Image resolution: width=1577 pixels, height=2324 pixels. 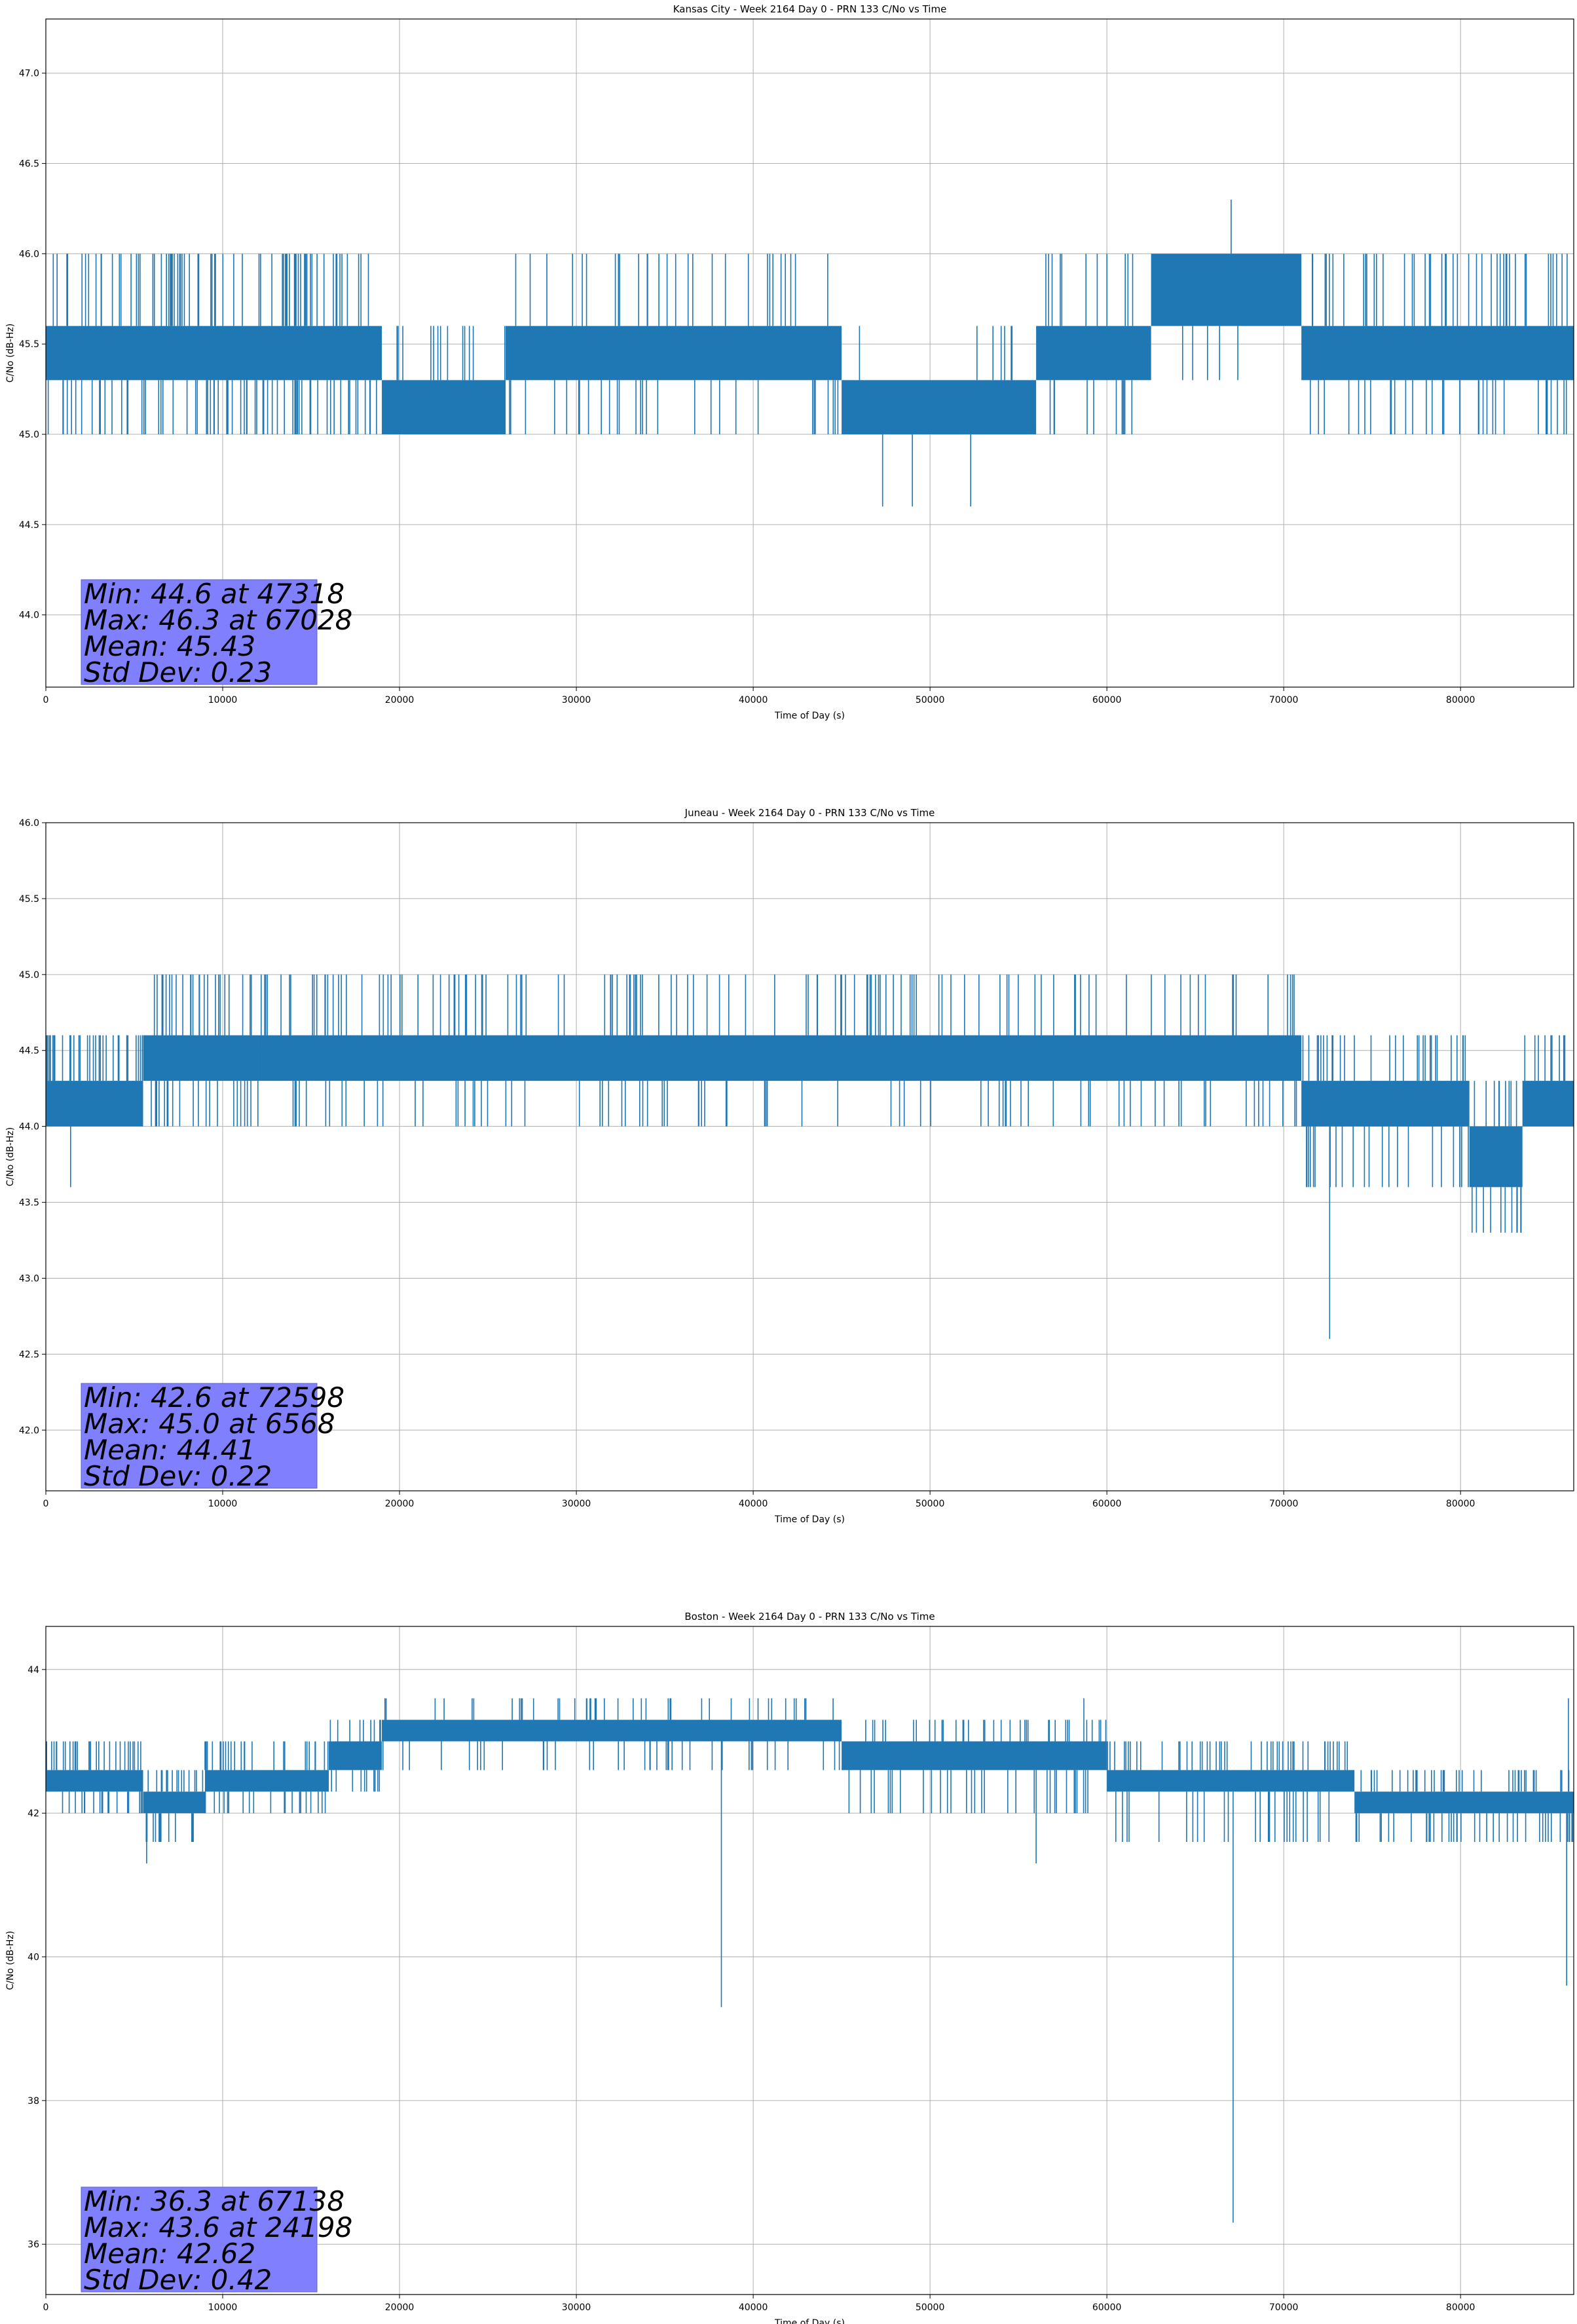 I want to click on y-tick-label: 38, so click(x=33, y=2101).